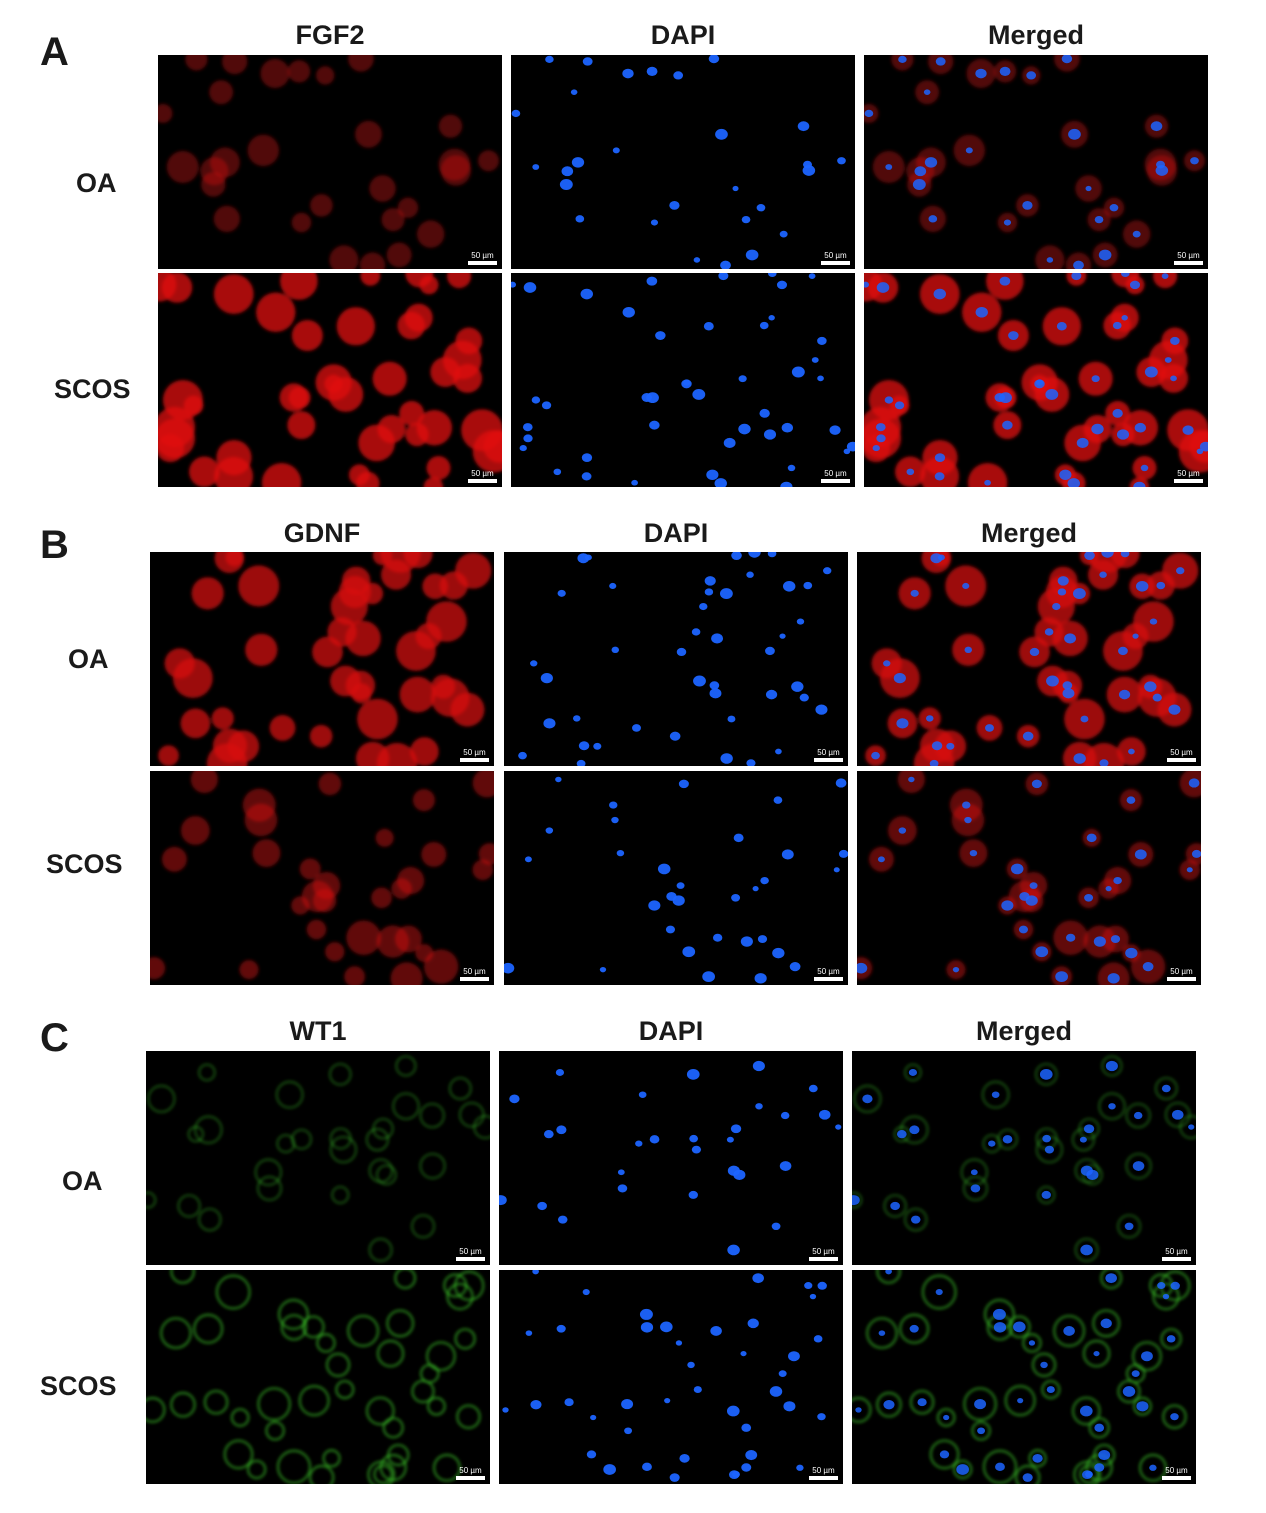 This screenshot has height=1513, width=1266. What do you see at coordinates (330, 35) in the screenshot?
I see `column-header-fgf2: FGF2` at bounding box center [330, 35].